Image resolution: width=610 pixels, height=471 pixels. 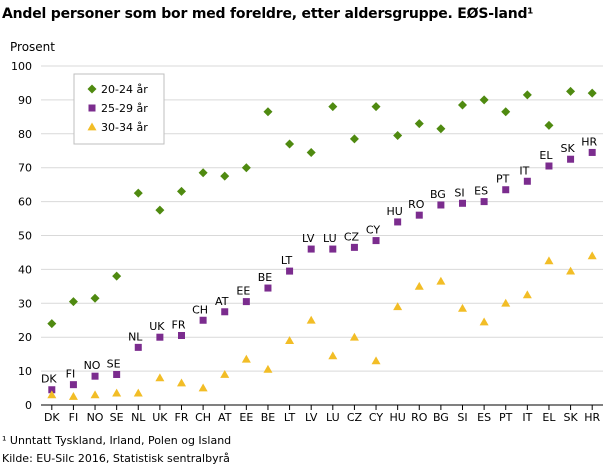 I want to click on y-tick-label: 10, so click(x=25, y=371).